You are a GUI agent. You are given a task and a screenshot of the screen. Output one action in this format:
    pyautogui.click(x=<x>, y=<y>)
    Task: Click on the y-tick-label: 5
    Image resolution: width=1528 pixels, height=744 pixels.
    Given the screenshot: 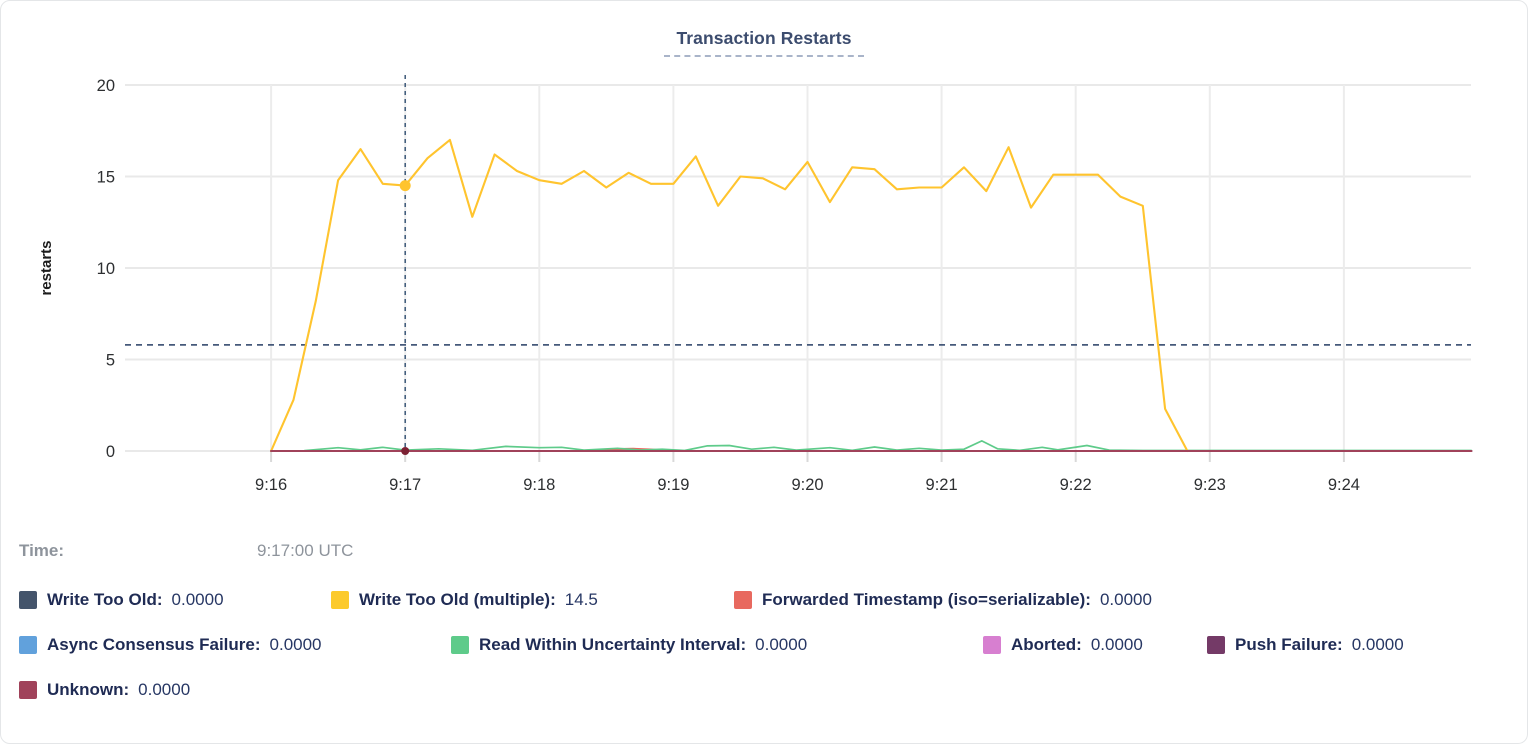 What is the action you would take?
    pyautogui.click(x=110, y=361)
    